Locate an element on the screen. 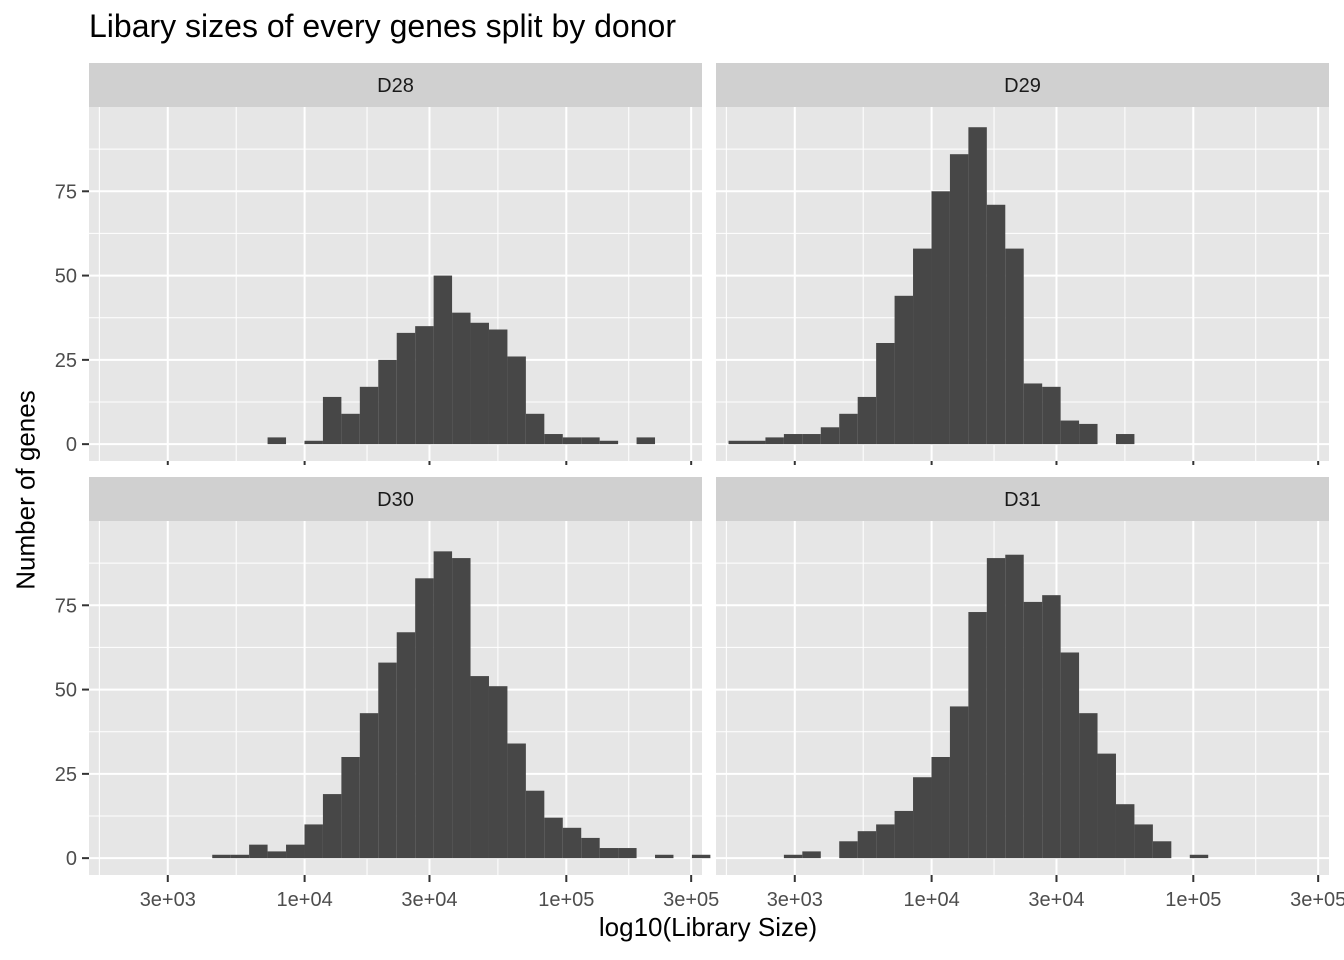 The image size is (1344, 960). x-axis-label: log10(Library Size) is located at coordinates (708, 927).